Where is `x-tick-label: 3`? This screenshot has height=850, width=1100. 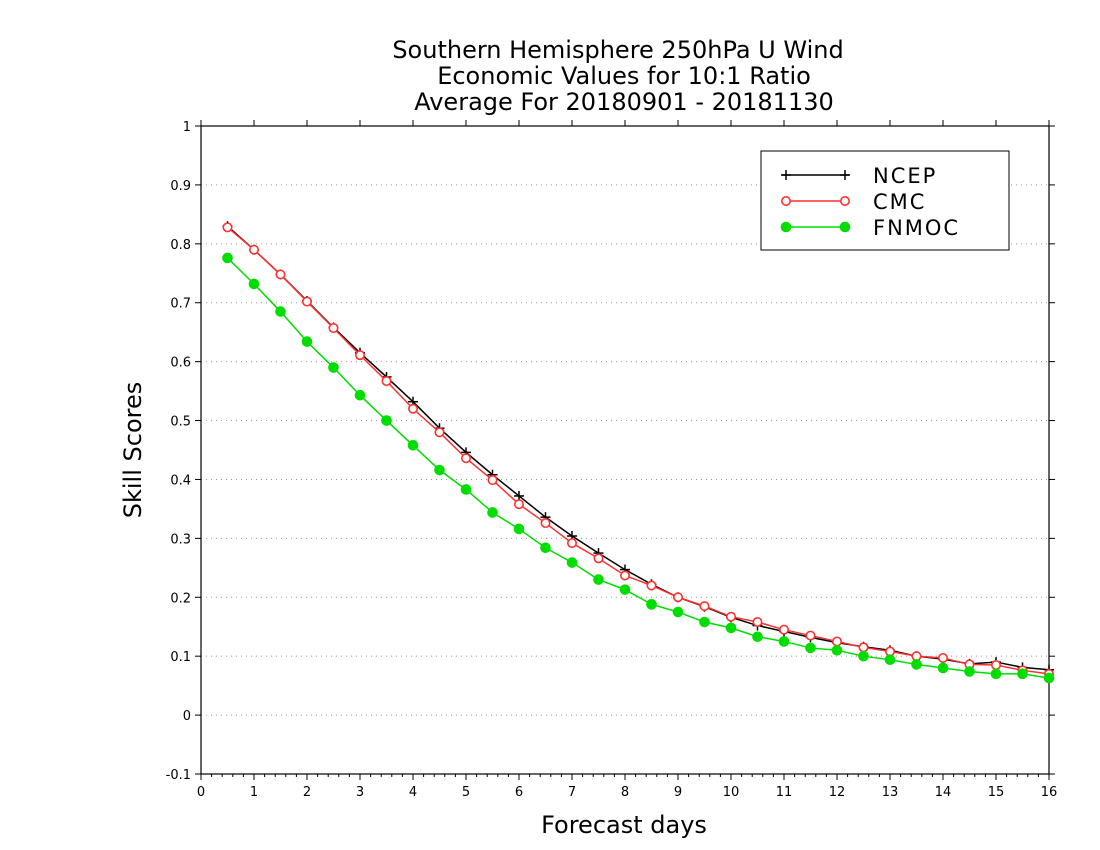
x-tick-label: 3 is located at coordinates (360, 792).